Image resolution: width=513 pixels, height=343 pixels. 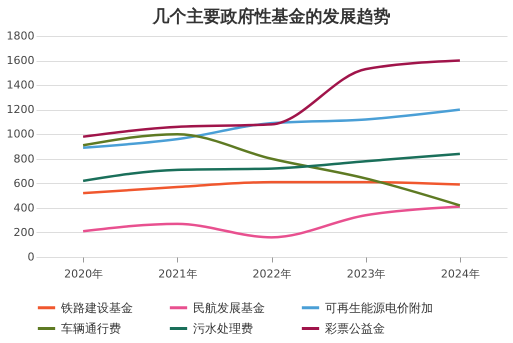 I want to click on legend-label: 彩票公益金, so click(x=355, y=329).